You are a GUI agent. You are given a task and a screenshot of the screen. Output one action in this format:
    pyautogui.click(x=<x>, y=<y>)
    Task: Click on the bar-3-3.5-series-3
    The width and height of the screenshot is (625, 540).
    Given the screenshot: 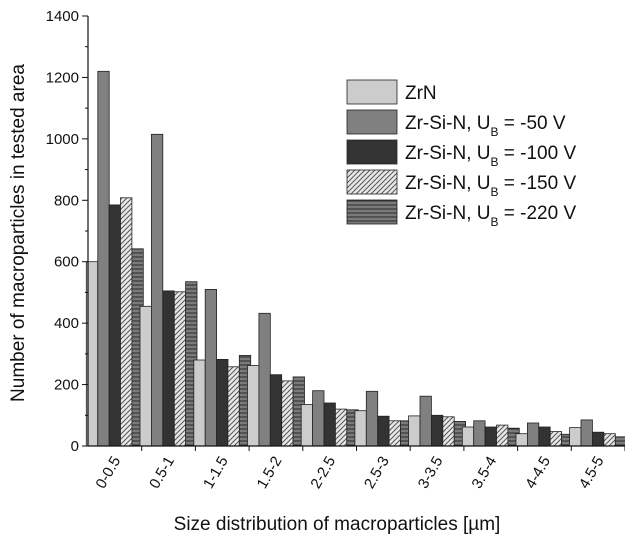 What is the action you would take?
    pyautogui.click(x=448, y=431)
    